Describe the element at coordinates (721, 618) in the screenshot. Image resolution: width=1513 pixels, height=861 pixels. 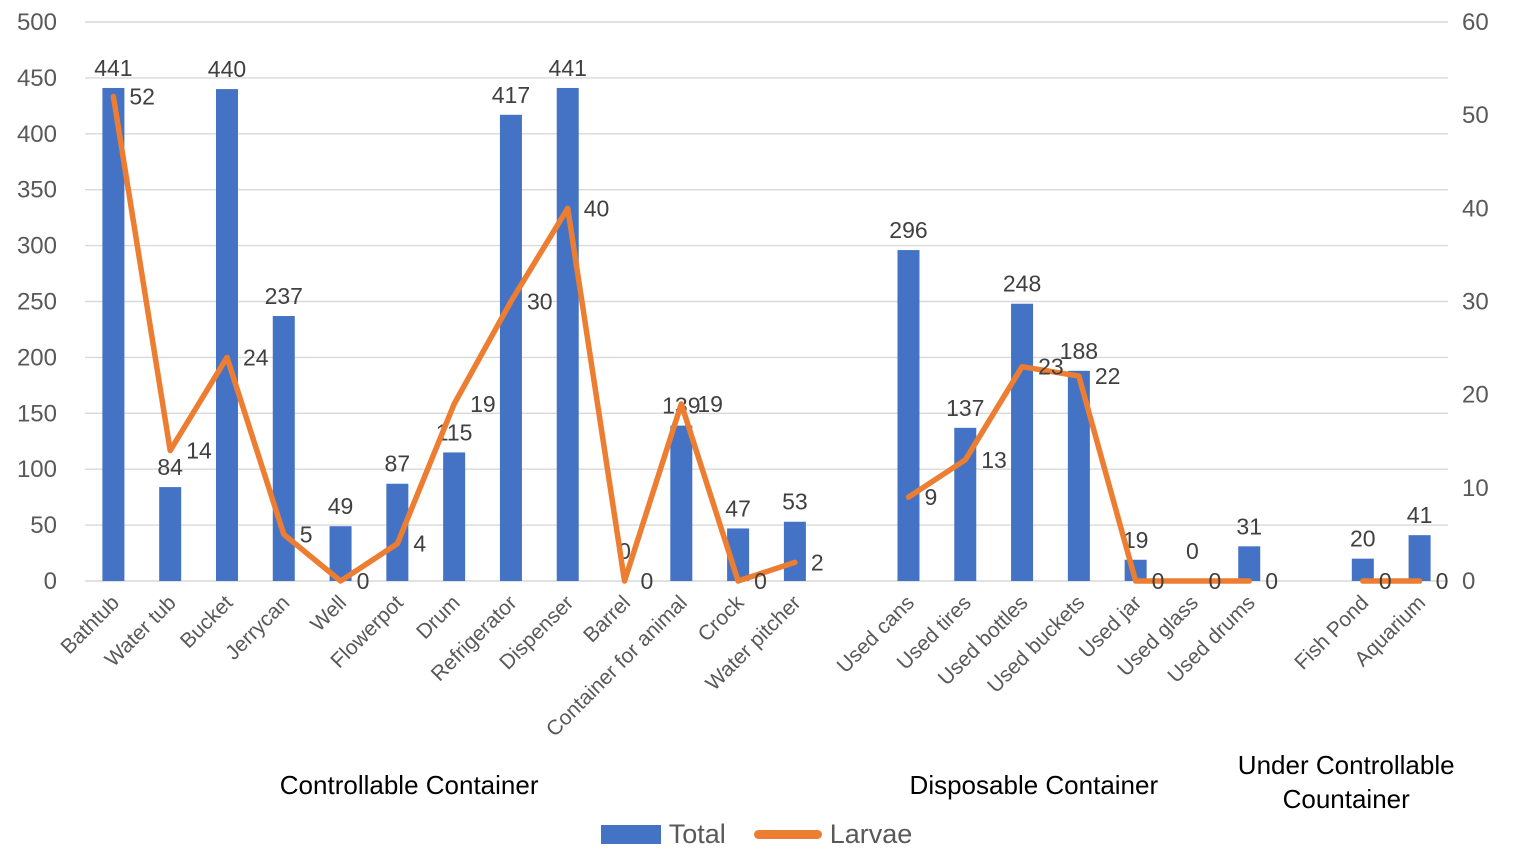
I see `category-label: Crock` at that location.